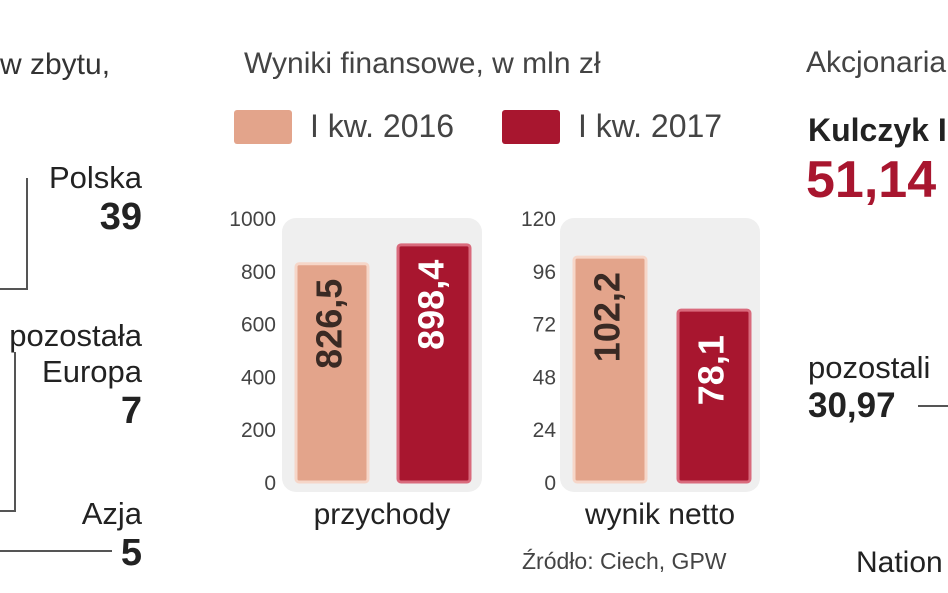 The image size is (948, 593). Describe the element at coordinates (258, 272) in the screenshot. I see `y-tick-label: 800` at that location.